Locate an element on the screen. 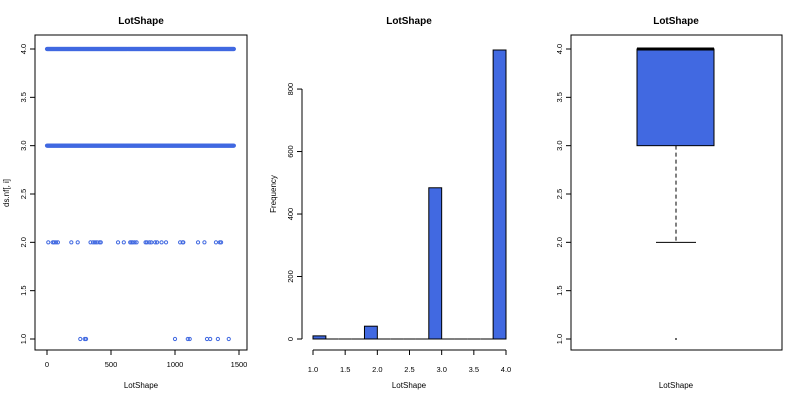 The height and width of the screenshot is (405, 800). y-axis-label: ds.nf[, i] is located at coordinates (6, 193).